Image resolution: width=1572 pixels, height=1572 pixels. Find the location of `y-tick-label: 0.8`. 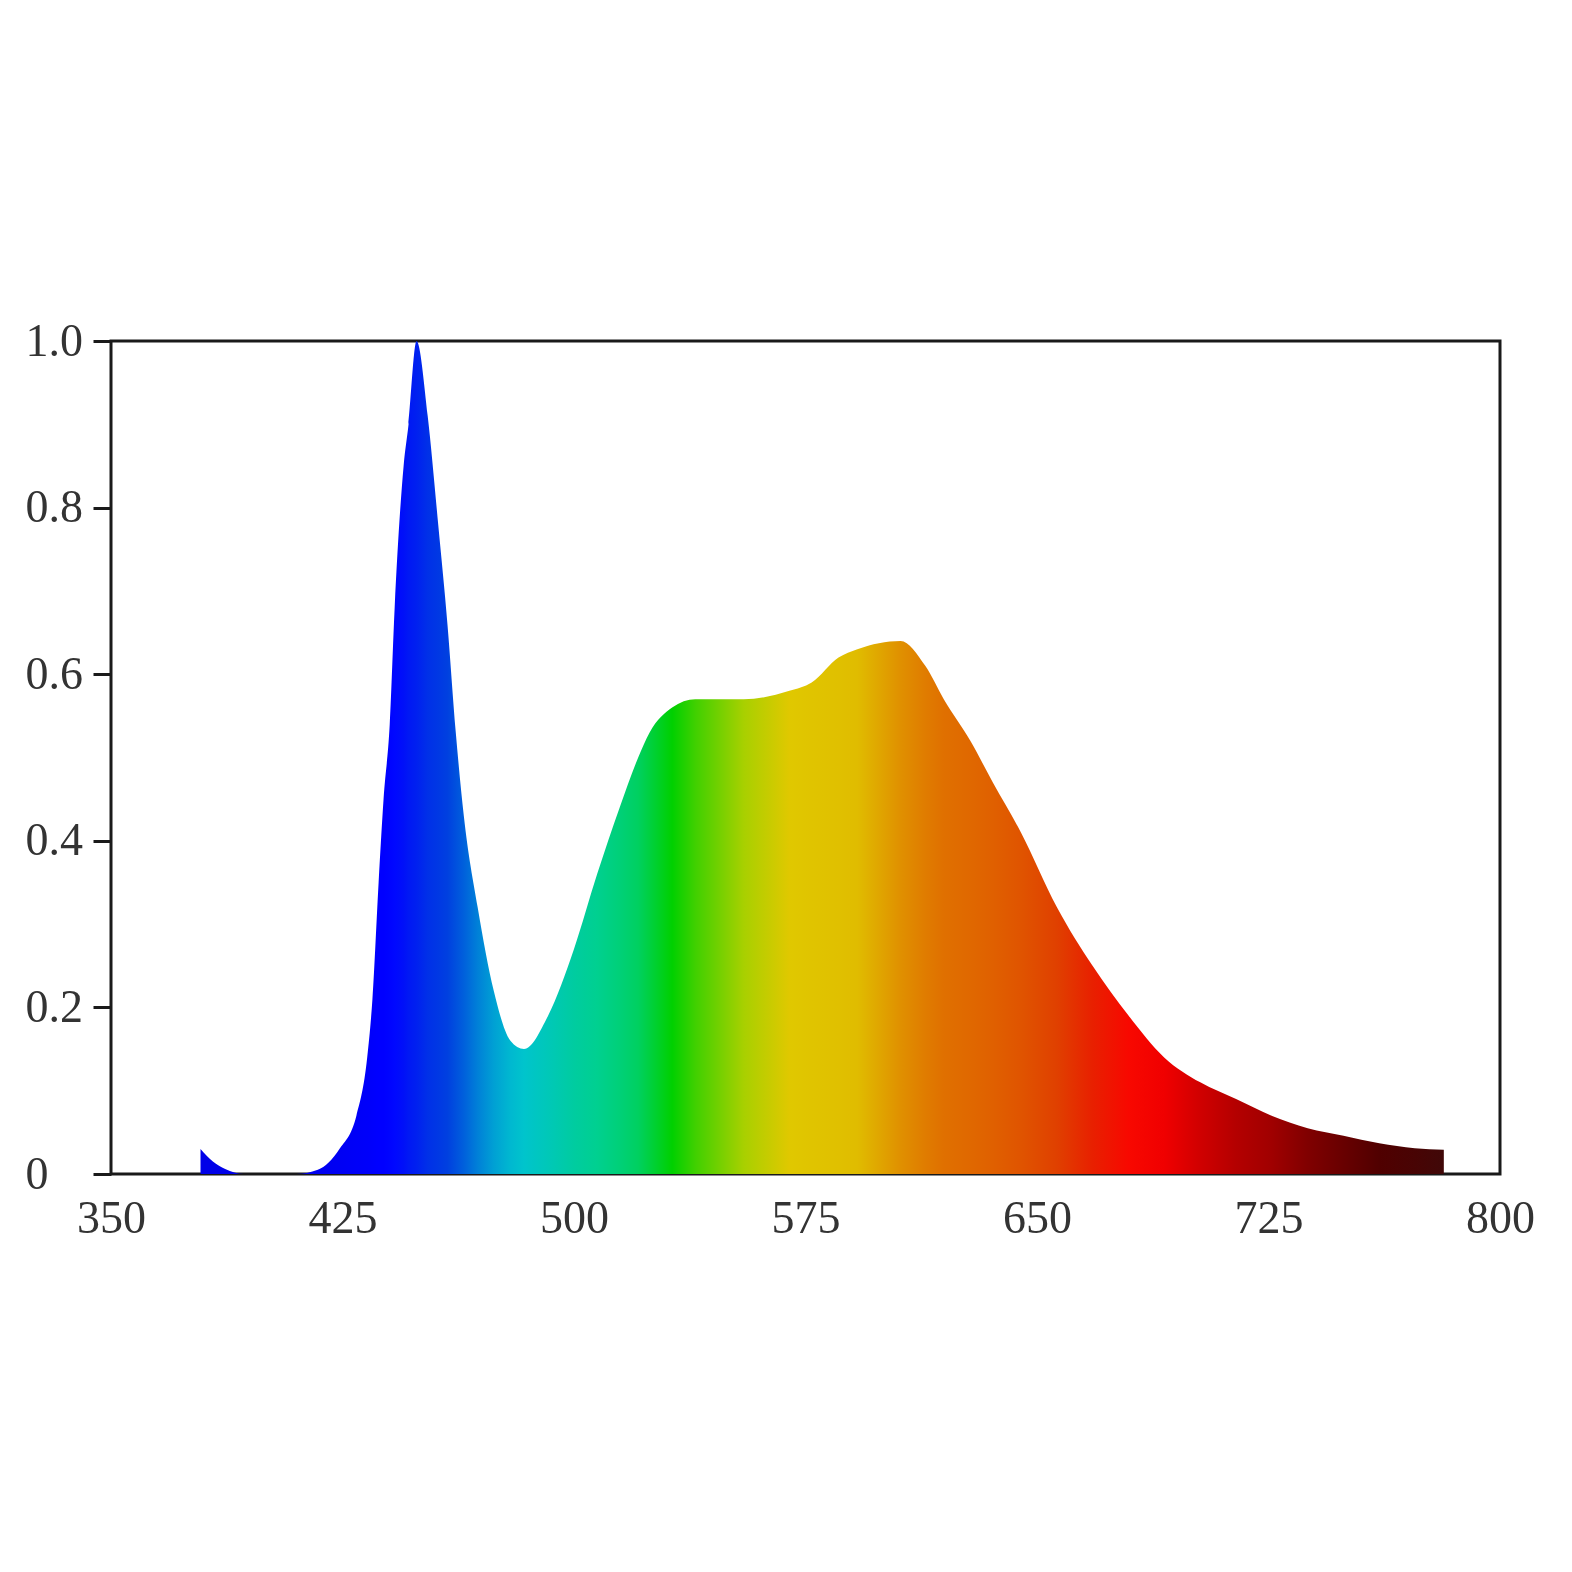

y-tick-label: 0.8 is located at coordinates (54, 507).